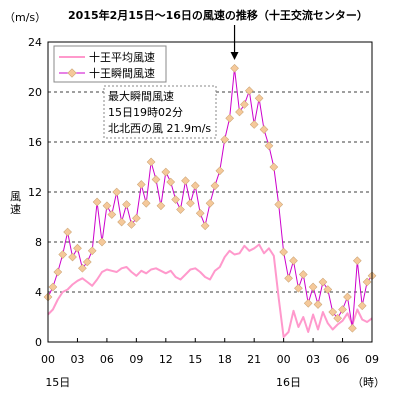  I want to click on legend: 十王平均風速 十王瞬間風速, so click(110, 64).